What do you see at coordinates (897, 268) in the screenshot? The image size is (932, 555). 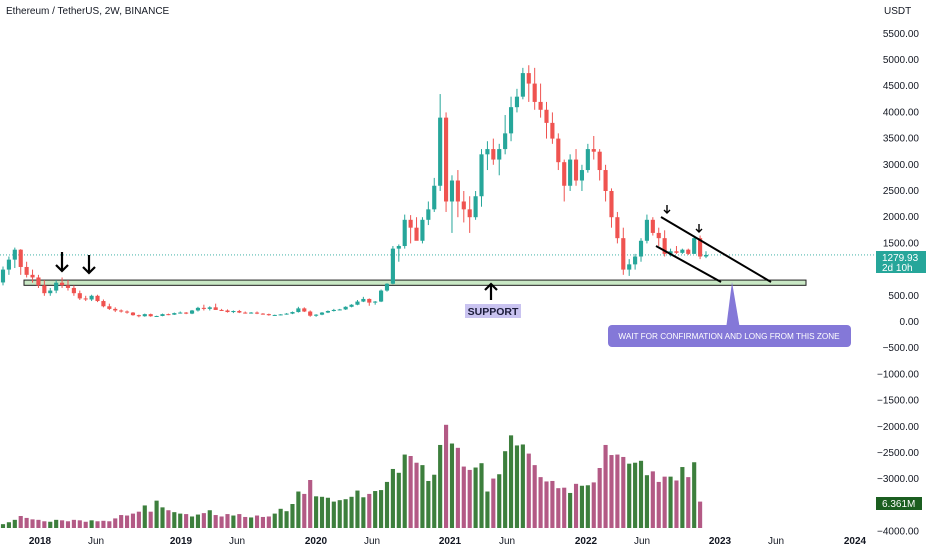 I see `last-price-time: 2d 10h` at bounding box center [897, 268].